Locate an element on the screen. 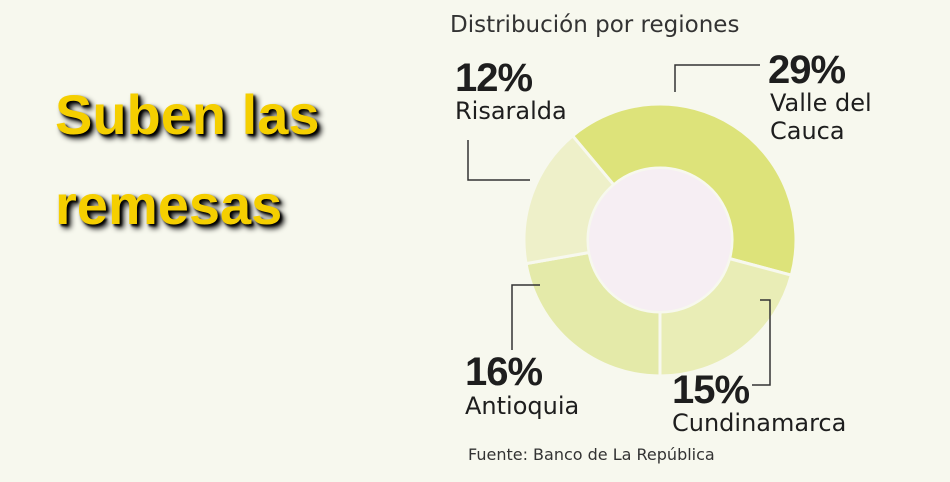  chart-subtitle: Distribución por regiones is located at coordinates (595, 25).